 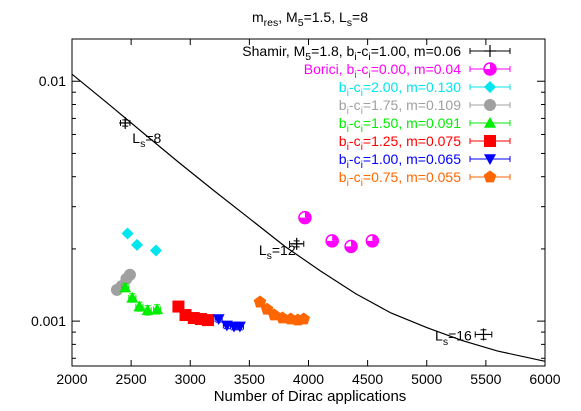 I want to click on chart-title: mres, M5=1.5, Ls=8, so click(x=310, y=19).